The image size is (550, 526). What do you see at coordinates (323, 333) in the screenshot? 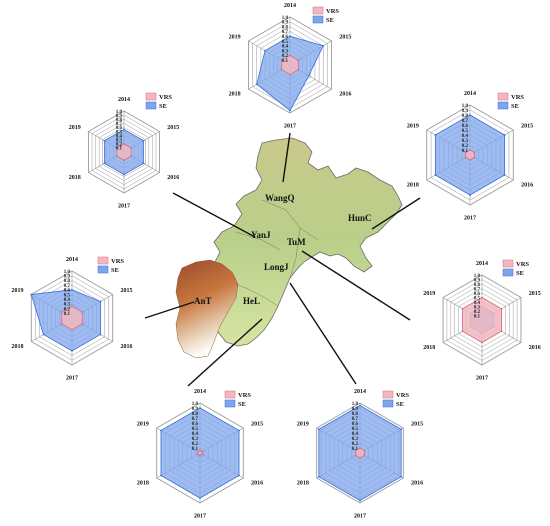
I see `leader-line-longj` at bounding box center [323, 333].